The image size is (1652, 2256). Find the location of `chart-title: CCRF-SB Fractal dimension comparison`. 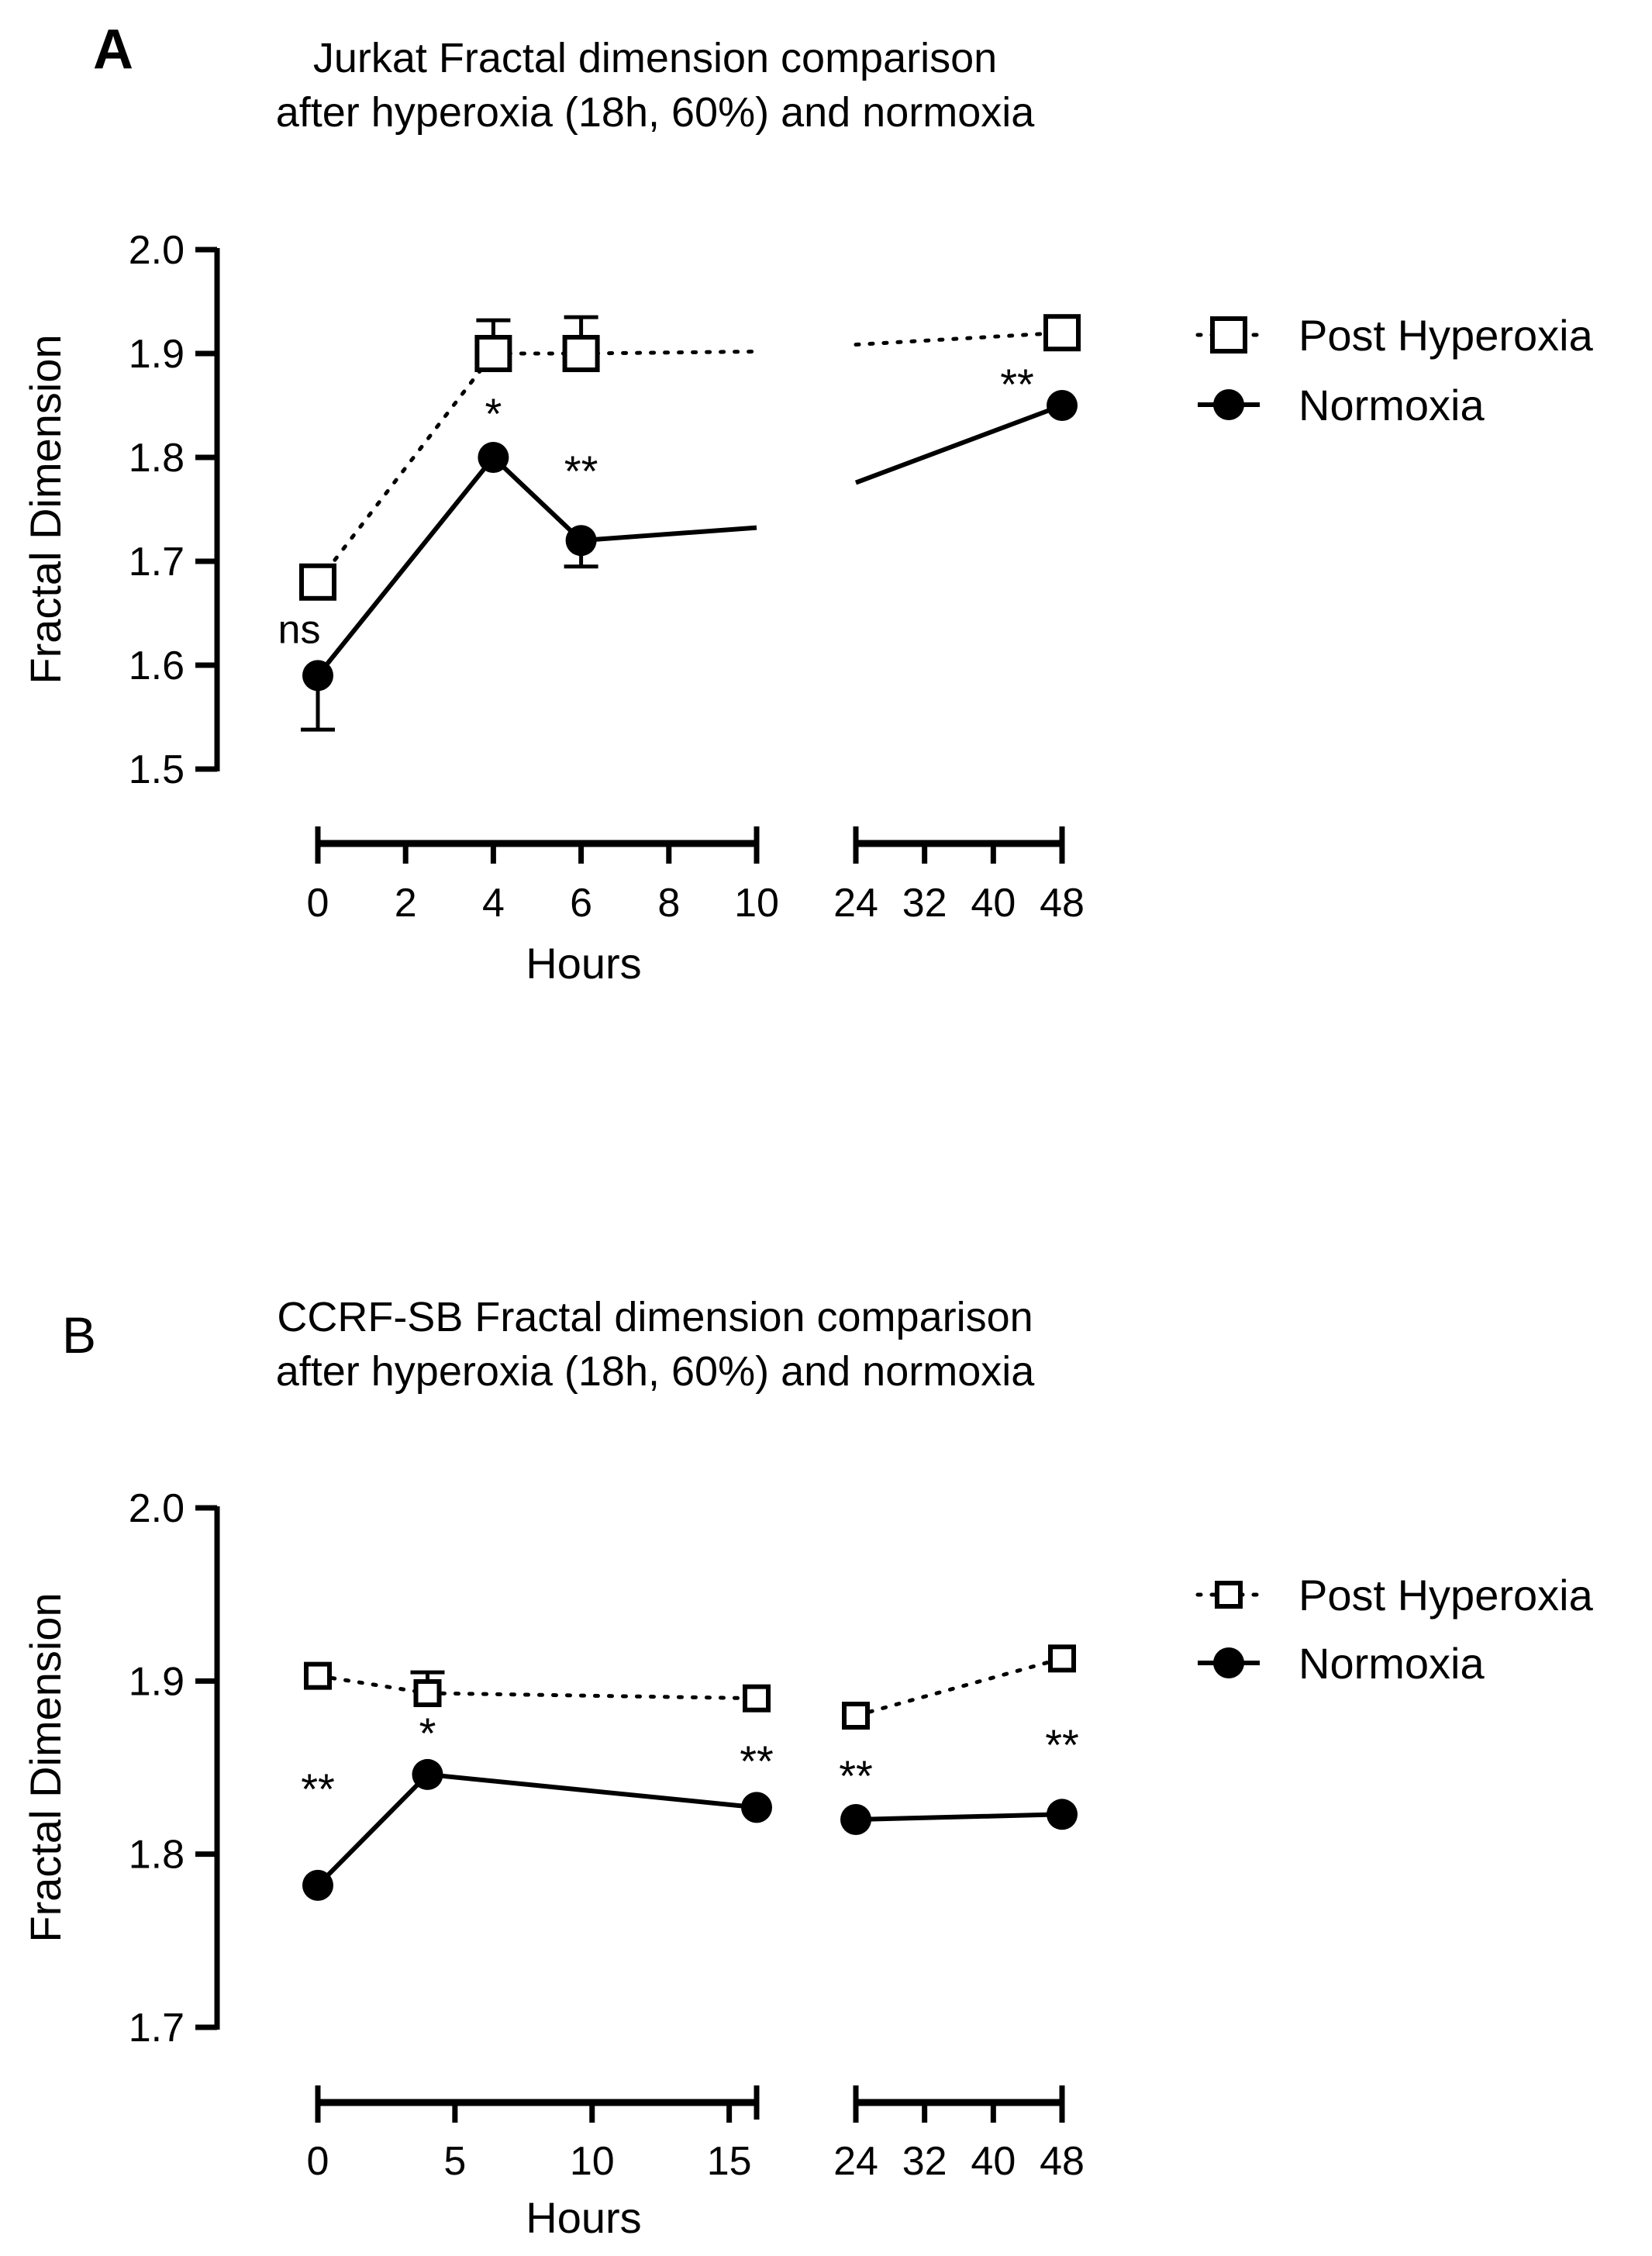

chart-title: CCRF-SB Fractal dimension comparison is located at coordinates (655, 1317).